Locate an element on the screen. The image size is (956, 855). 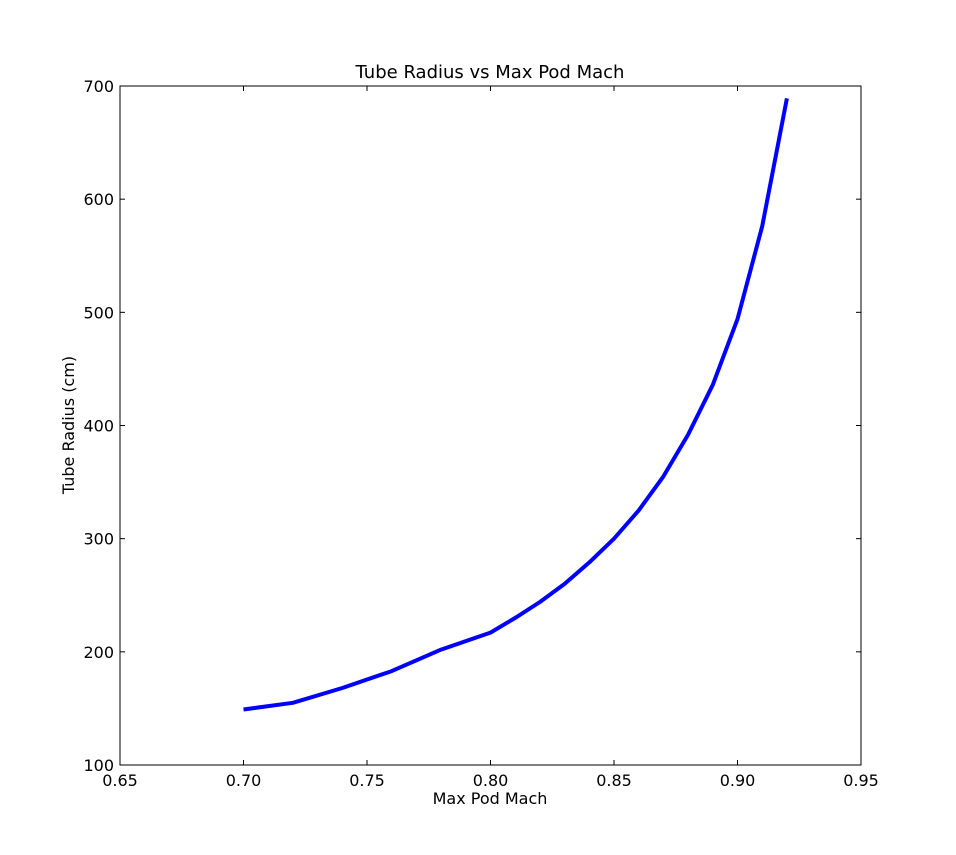
y-tick-label: 500 is located at coordinates (98, 312).